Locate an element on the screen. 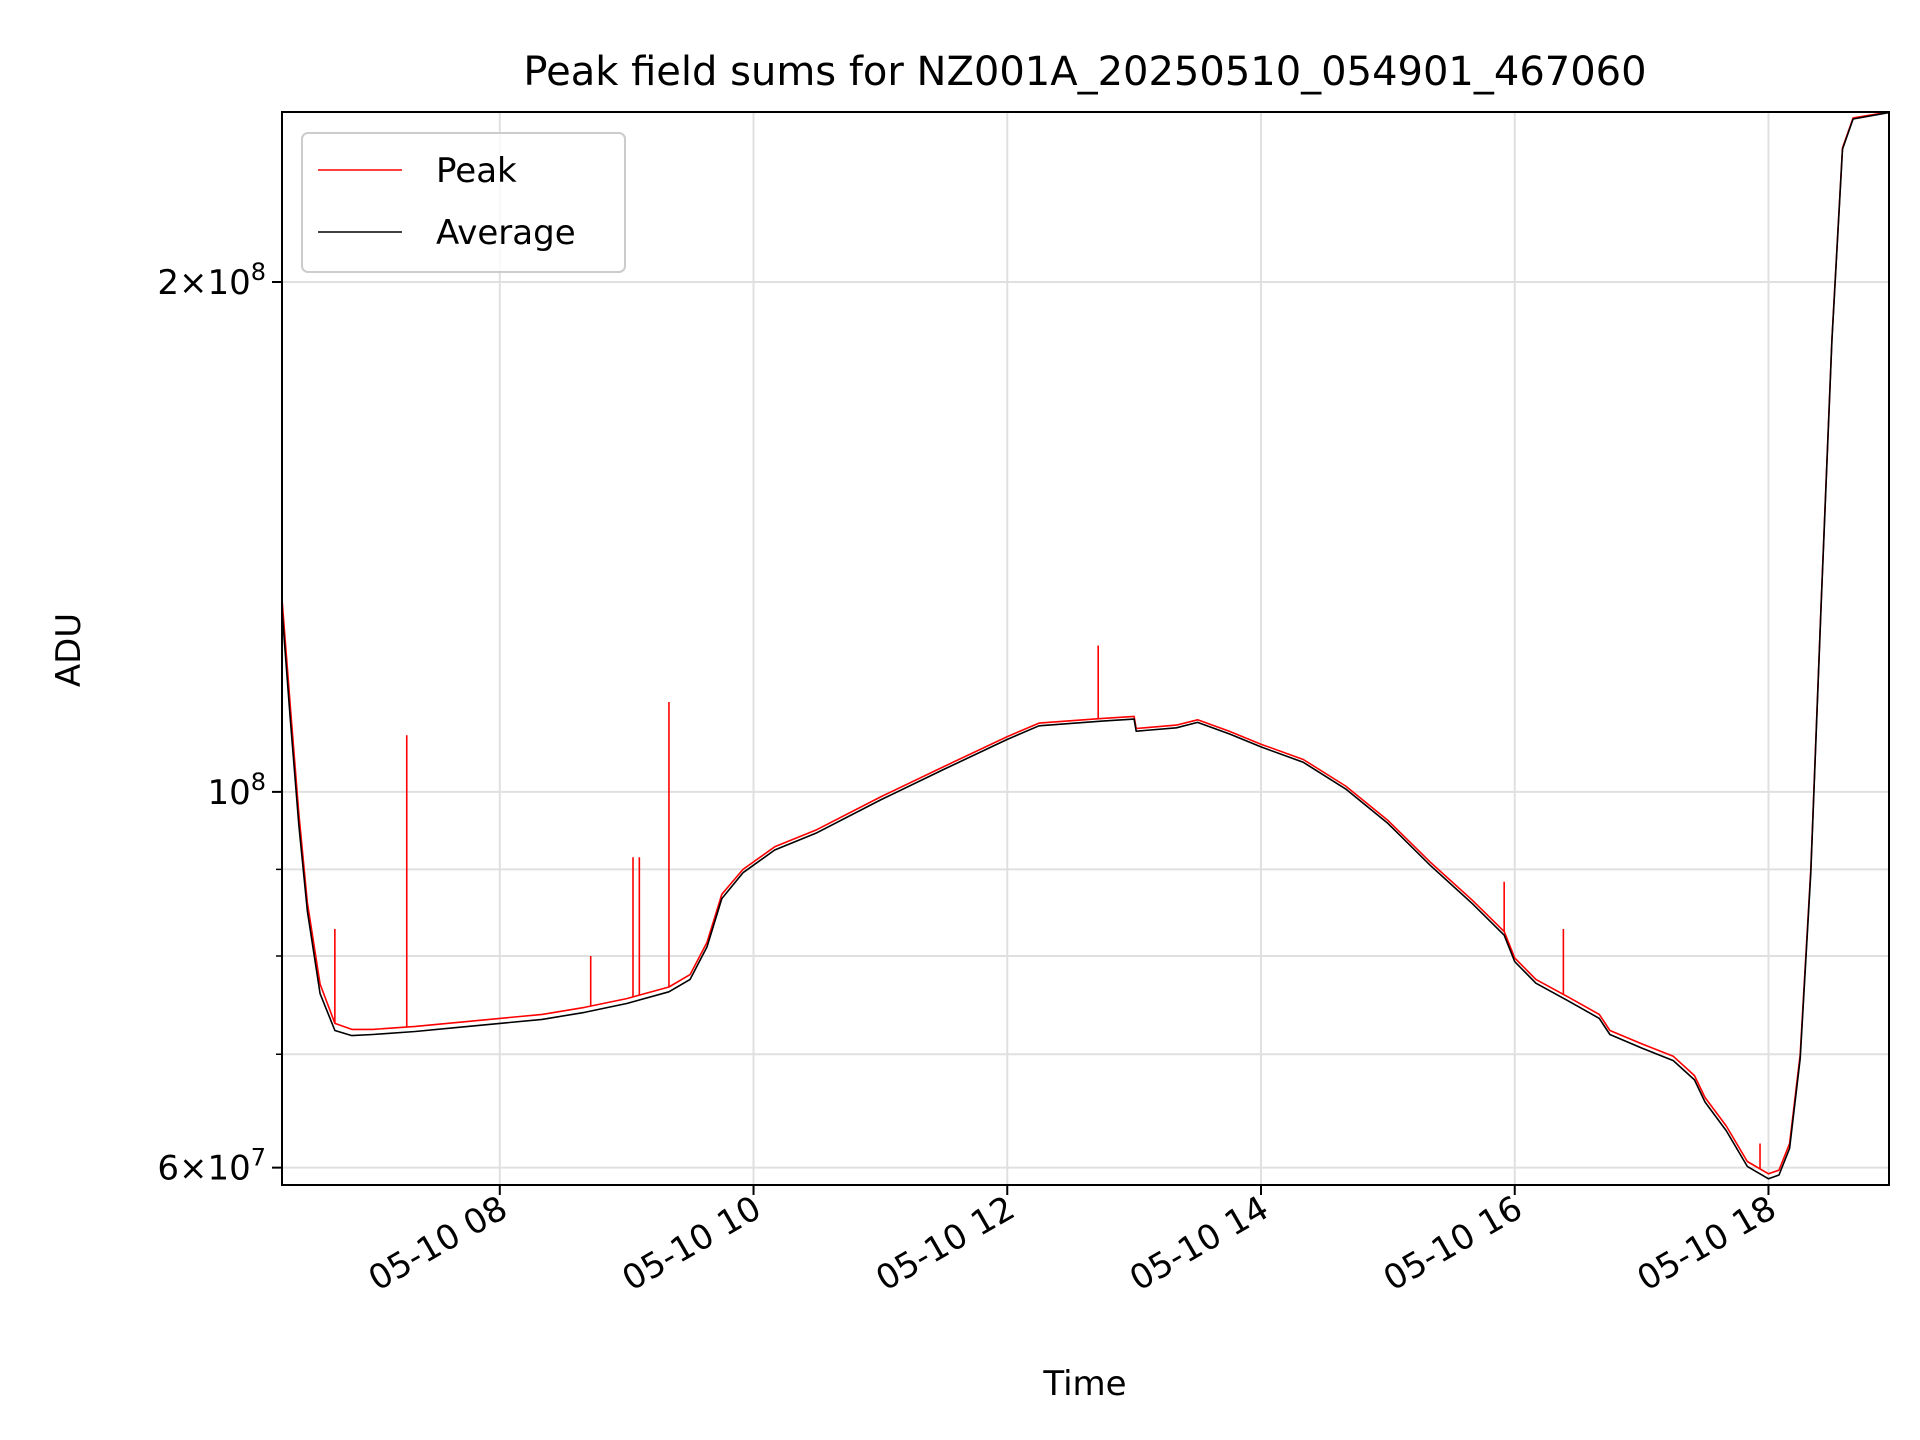 Image resolution: width=1920 pixels, height=1440 pixels. legend-box is located at coordinates (463, 202).